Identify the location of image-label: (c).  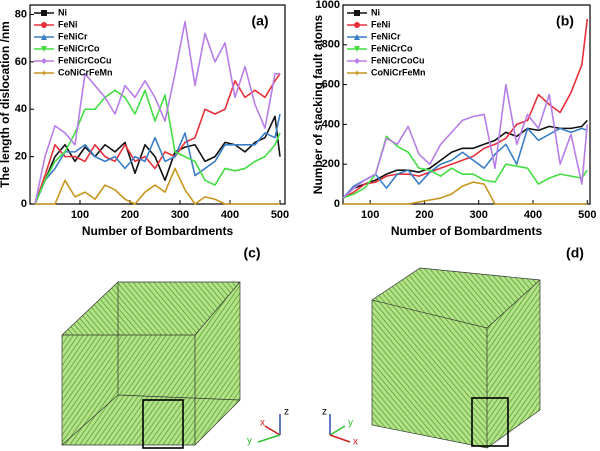
(251, 253).